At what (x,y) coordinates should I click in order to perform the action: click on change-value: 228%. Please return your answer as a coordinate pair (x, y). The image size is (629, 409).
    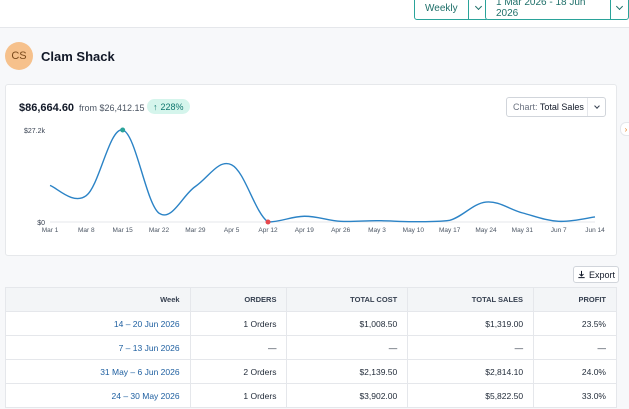
    Looking at the image, I should click on (172, 106).